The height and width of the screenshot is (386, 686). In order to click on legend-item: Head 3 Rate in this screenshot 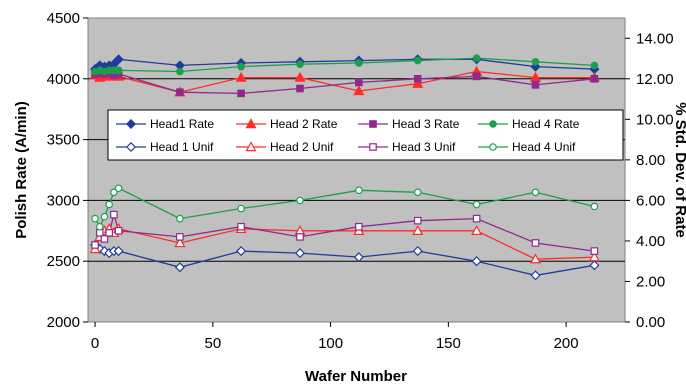, I will do `click(409, 124)`.